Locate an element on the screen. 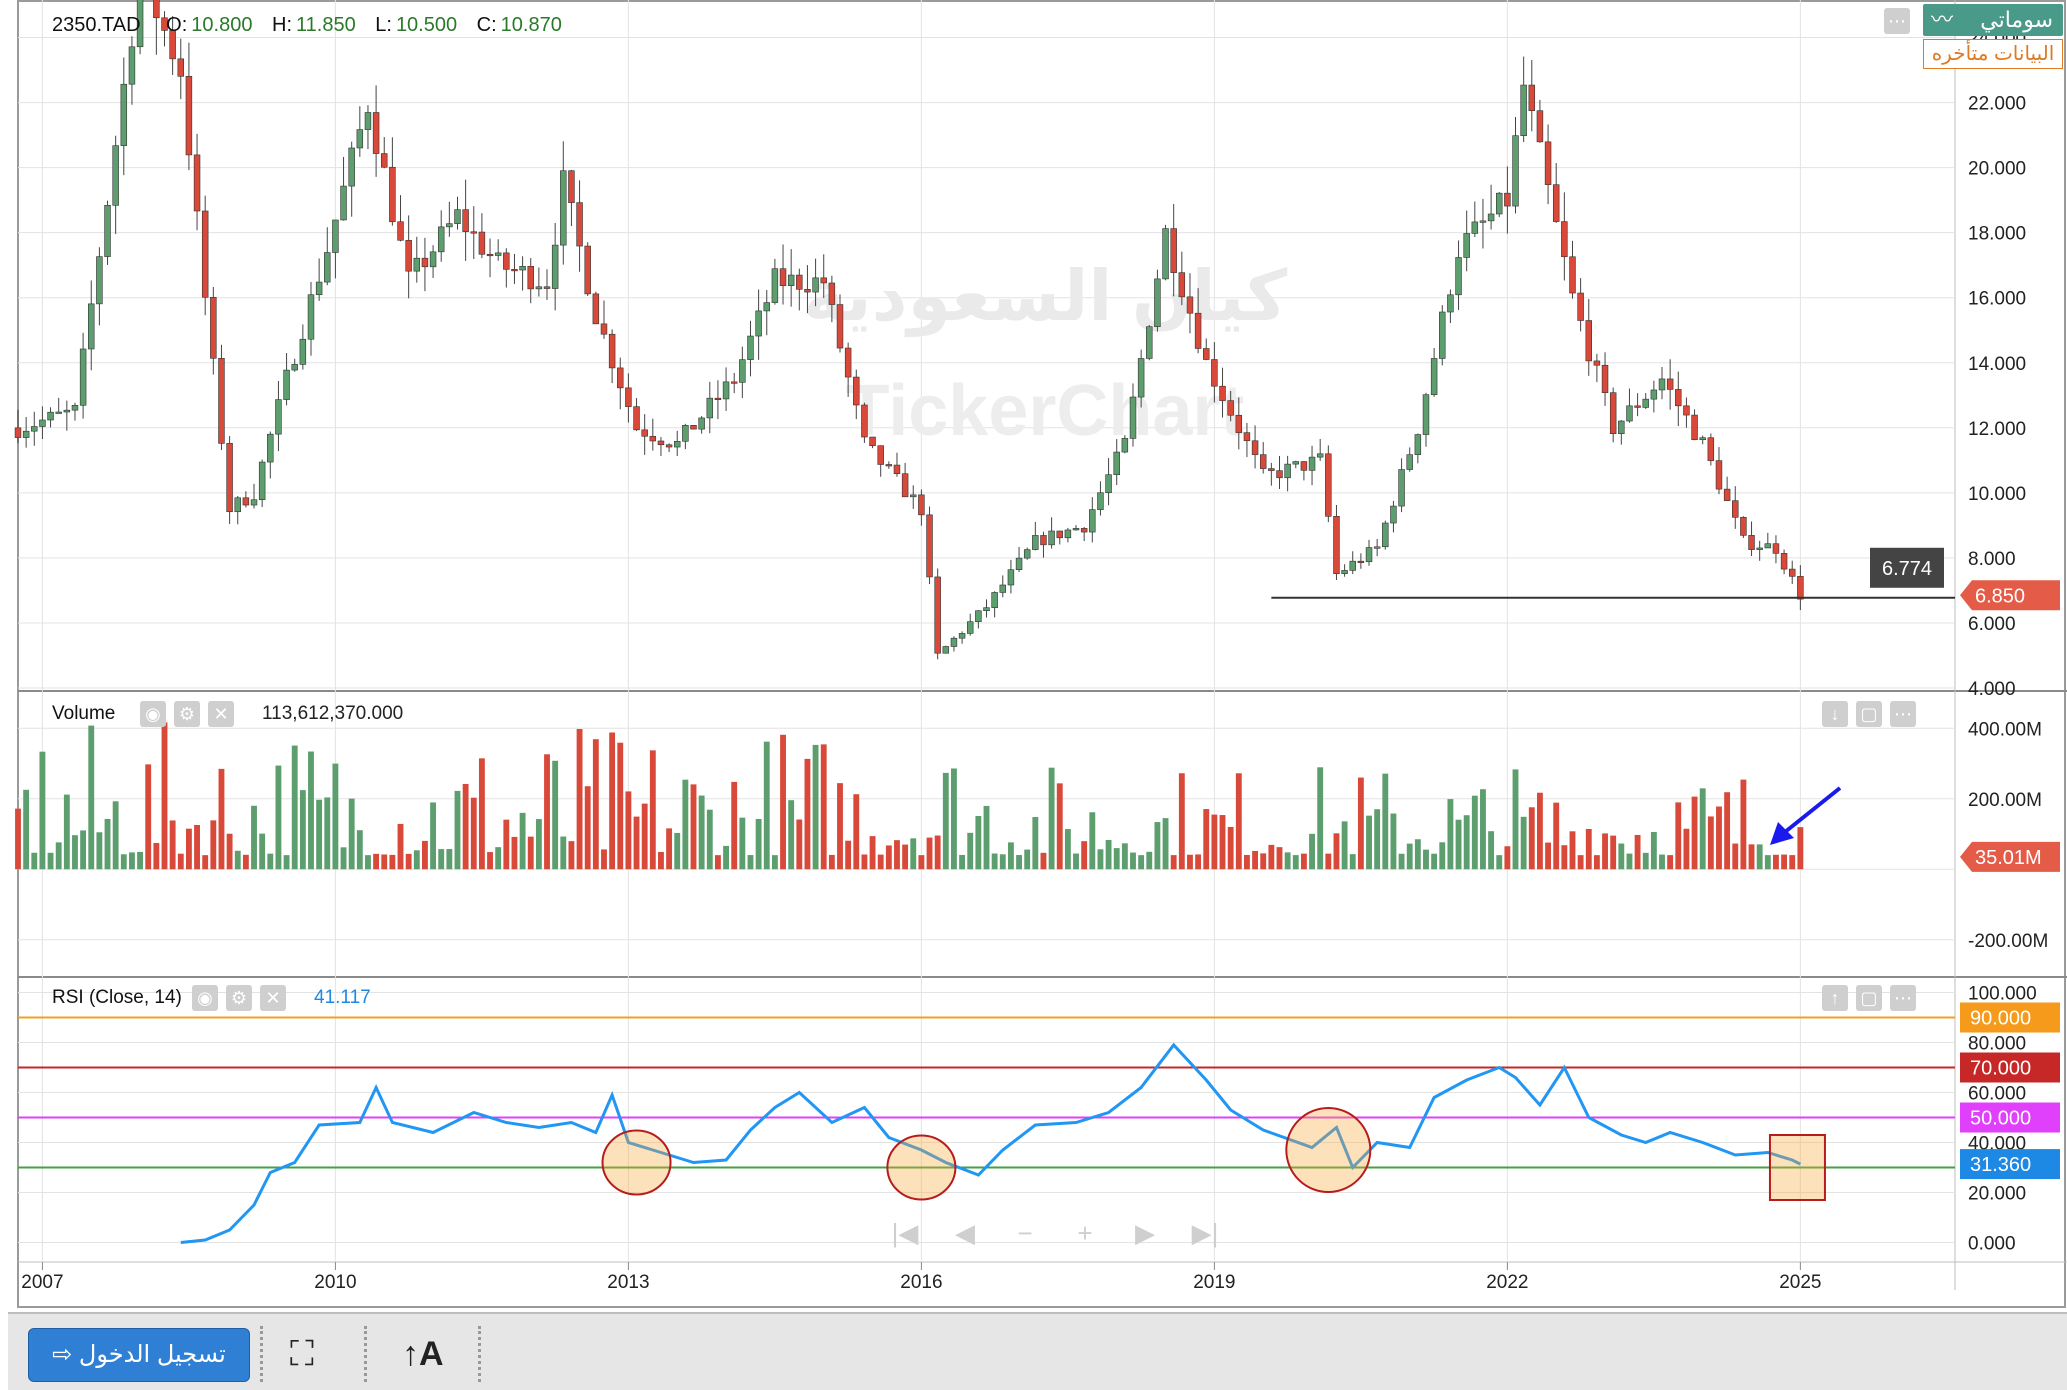 The image size is (2067, 1390). year-label: 2007 is located at coordinates (42, 1282).